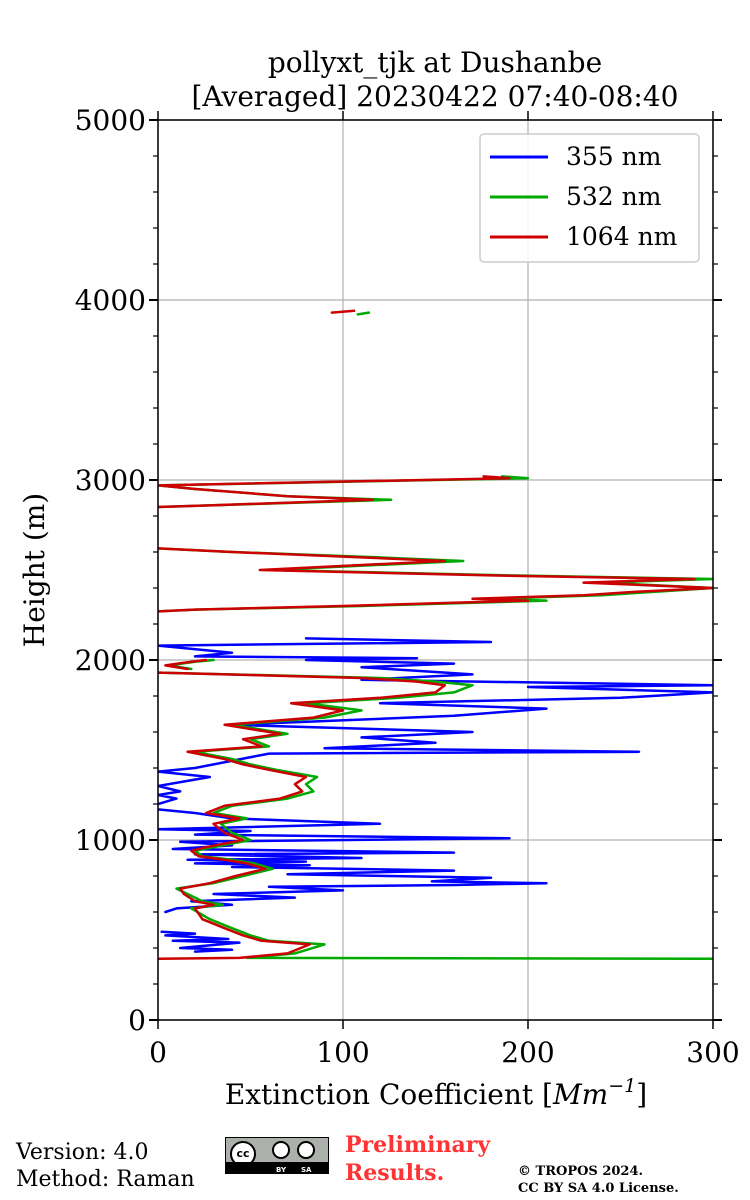 The width and height of the screenshot is (750, 1200). I want to click on method-text: Method: Raman, so click(105, 1179).